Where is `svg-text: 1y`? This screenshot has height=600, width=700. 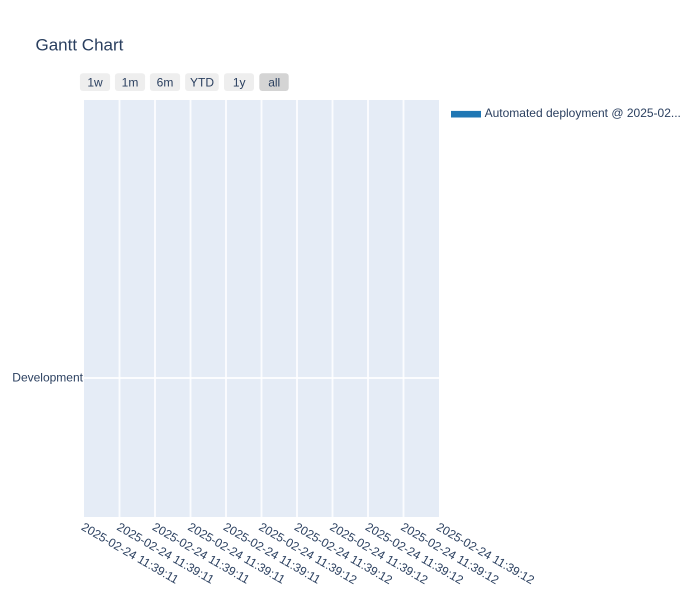 svg-text: 1y is located at coordinates (239, 82).